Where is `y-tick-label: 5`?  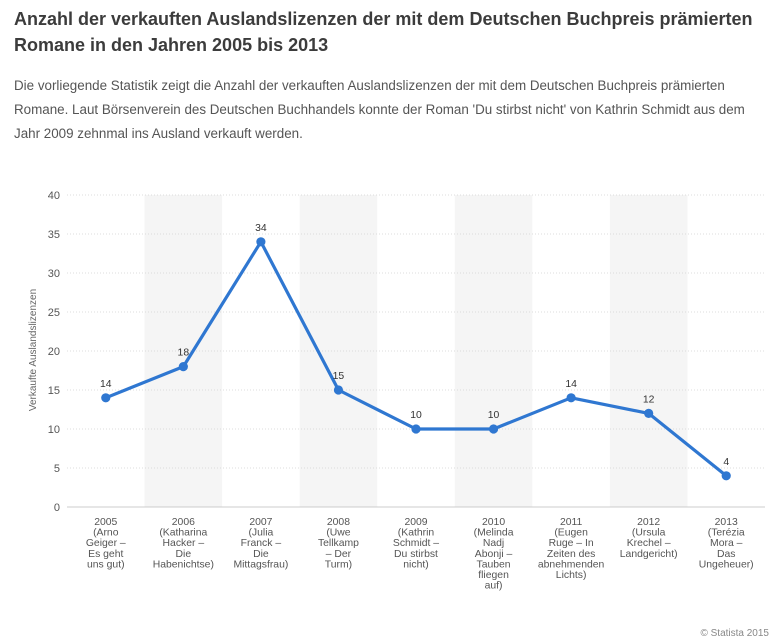 y-tick-label: 5 is located at coordinates (57, 469).